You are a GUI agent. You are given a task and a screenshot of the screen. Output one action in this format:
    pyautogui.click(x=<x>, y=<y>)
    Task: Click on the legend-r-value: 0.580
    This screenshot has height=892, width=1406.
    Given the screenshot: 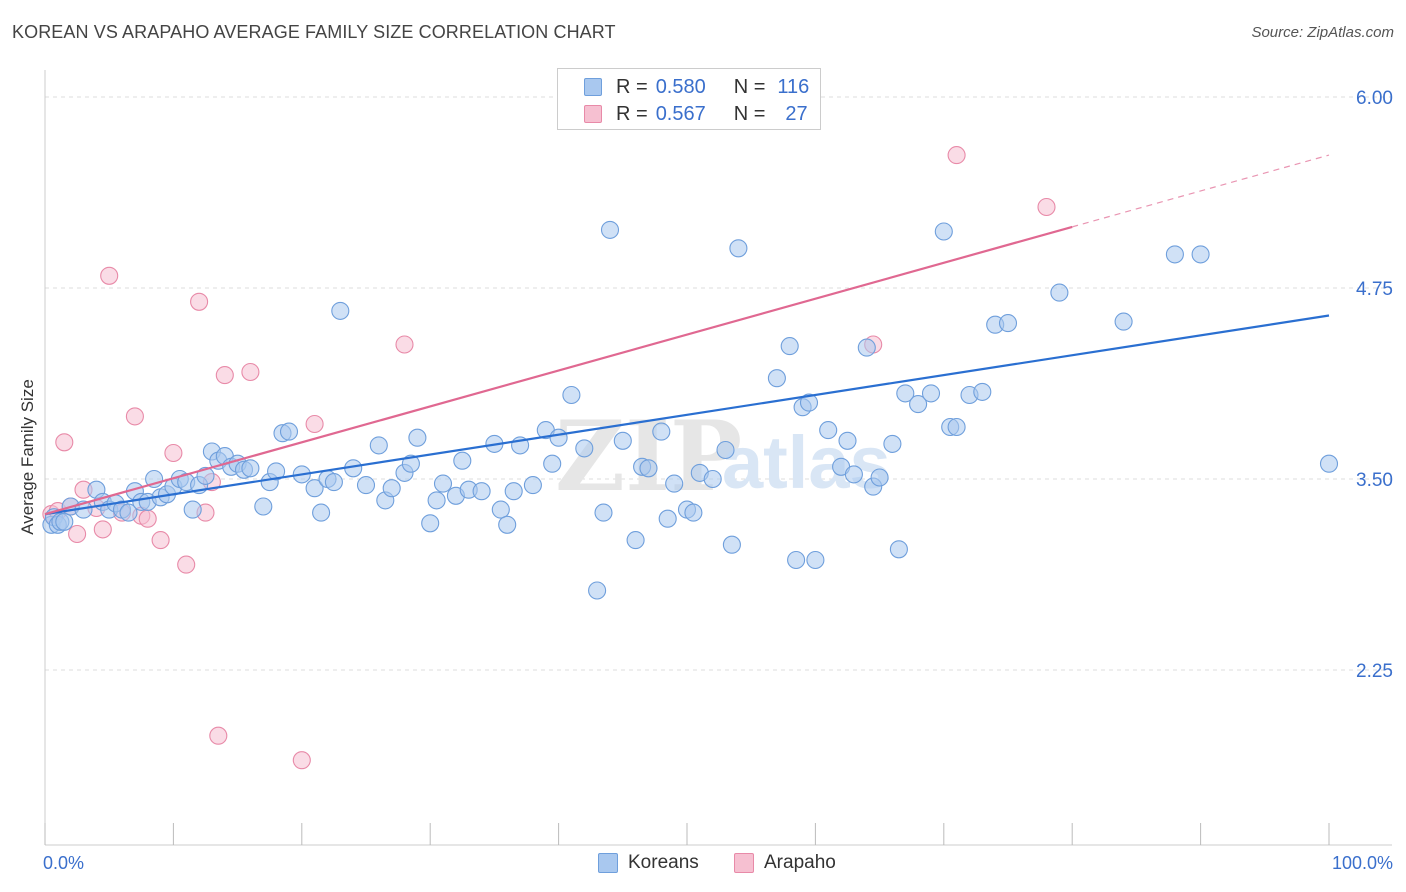 What is the action you would take?
    pyautogui.click(x=680, y=86)
    